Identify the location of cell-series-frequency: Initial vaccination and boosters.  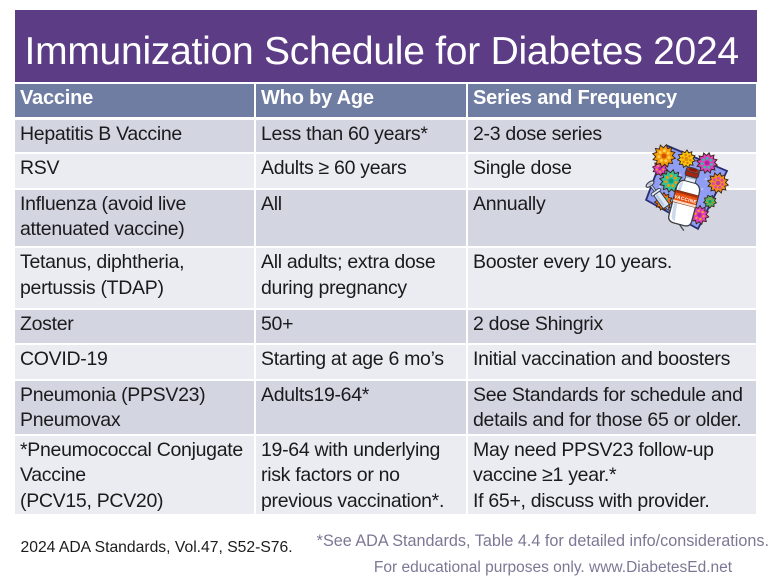
(611, 362).